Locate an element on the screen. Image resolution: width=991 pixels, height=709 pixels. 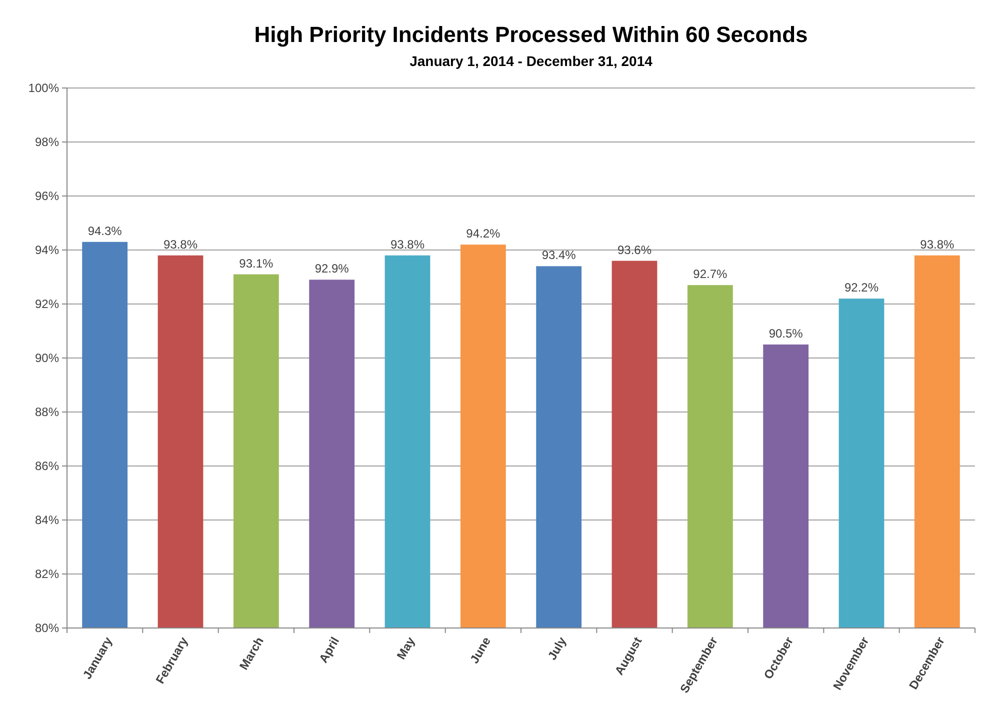
y-tick-label: 96% is located at coordinates (47, 196).